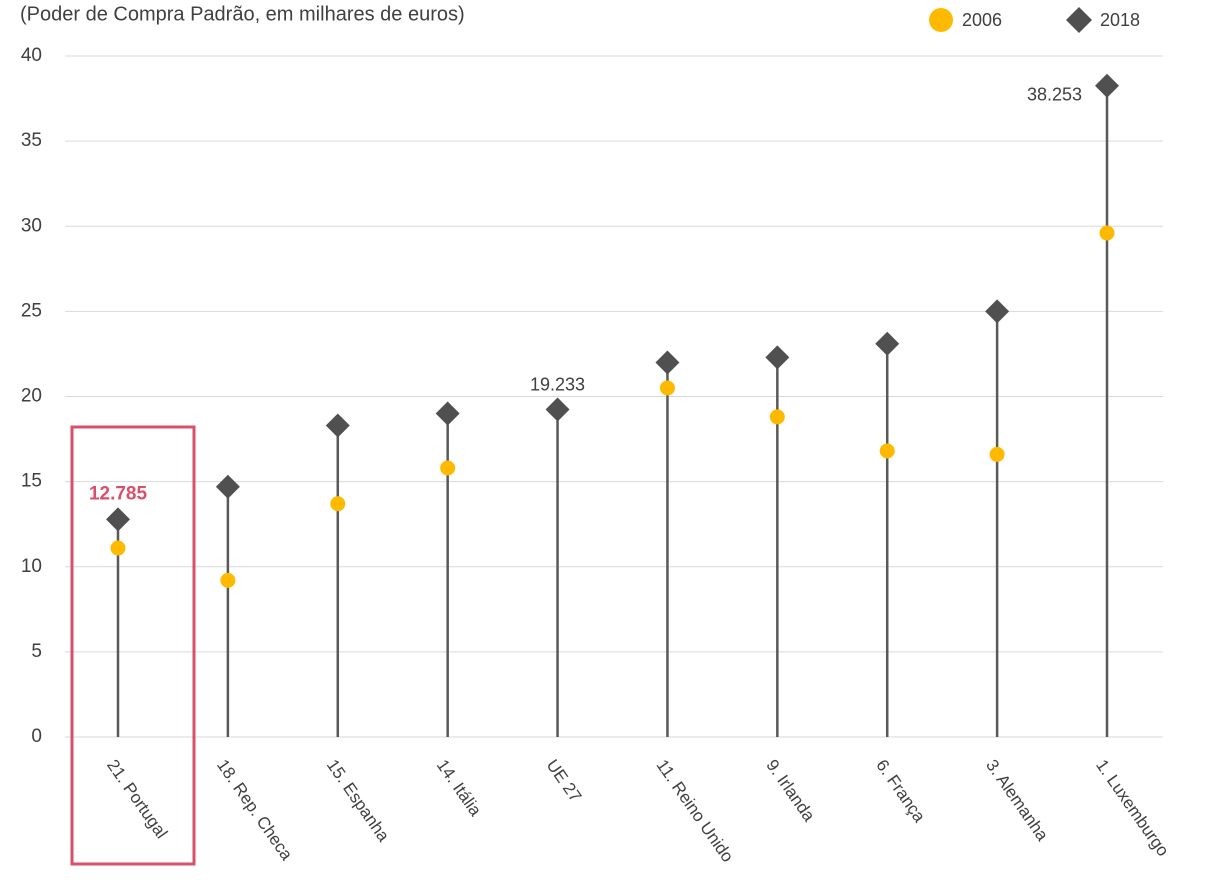 This screenshot has height=889, width=1215. Describe the element at coordinates (1120, 20) in the screenshot. I see `legend-label: 2018` at that location.